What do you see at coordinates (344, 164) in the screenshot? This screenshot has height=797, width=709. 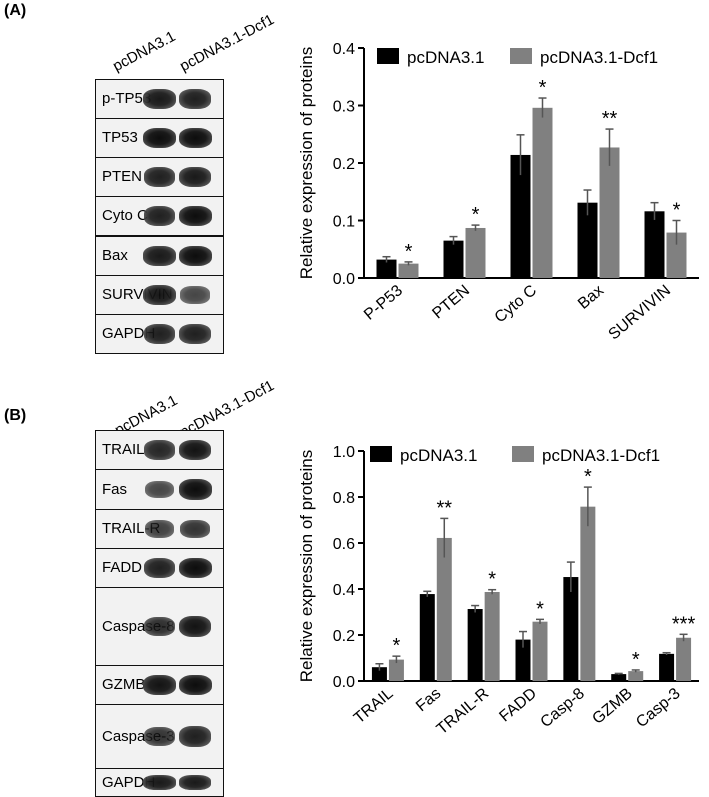 I see `y-tick-label: 0.2` at bounding box center [344, 164].